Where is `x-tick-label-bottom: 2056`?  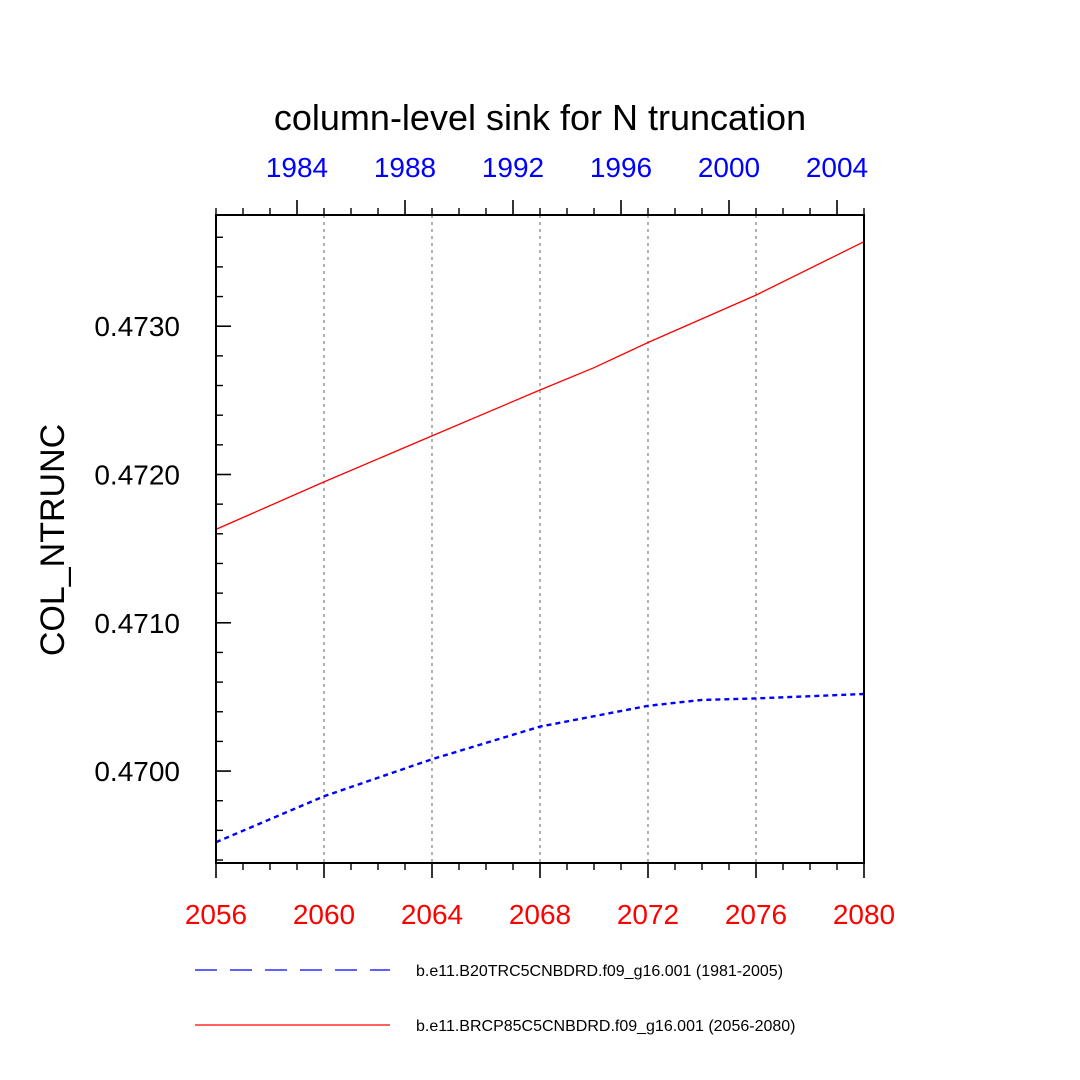
x-tick-label-bottom: 2056 is located at coordinates (216, 914).